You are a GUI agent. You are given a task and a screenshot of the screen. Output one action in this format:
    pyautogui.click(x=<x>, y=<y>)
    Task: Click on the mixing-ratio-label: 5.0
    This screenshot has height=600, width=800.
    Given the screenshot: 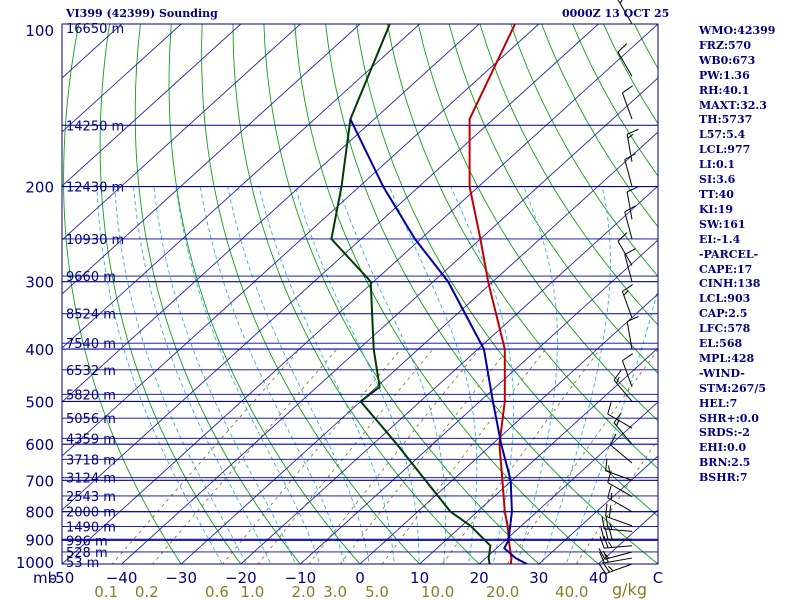 What is the action you would take?
    pyautogui.click(x=377, y=591)
    